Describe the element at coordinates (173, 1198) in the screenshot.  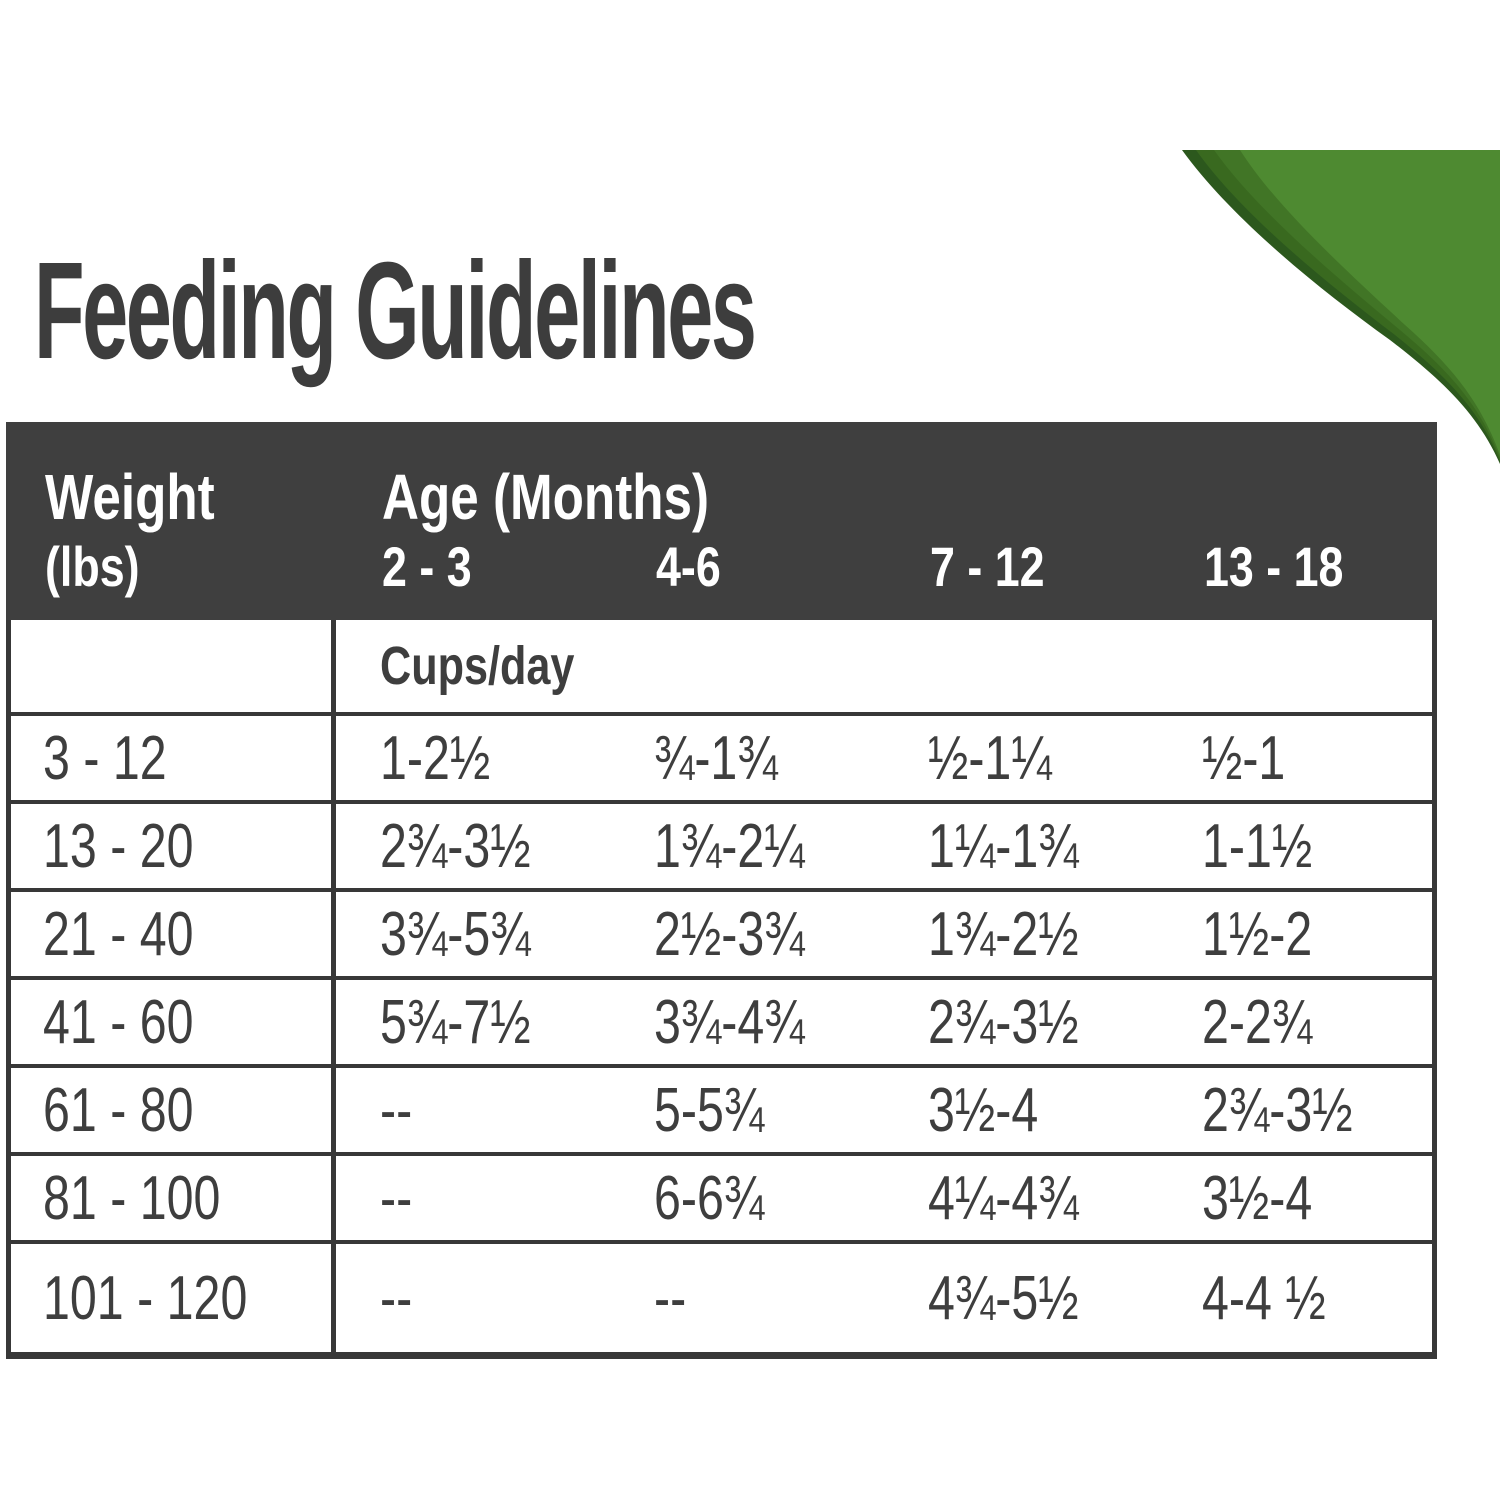
I see `weight-range: 81 - 100` at that location.